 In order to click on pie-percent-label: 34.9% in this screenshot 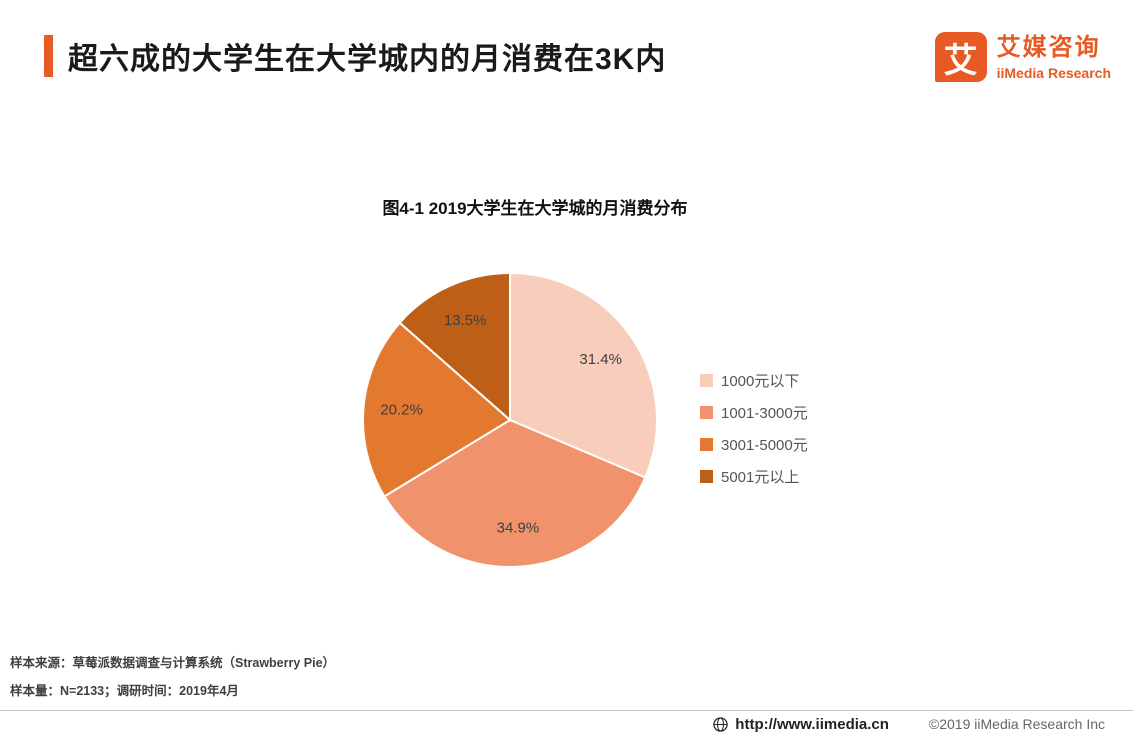, I will do `click(518, 527)`.